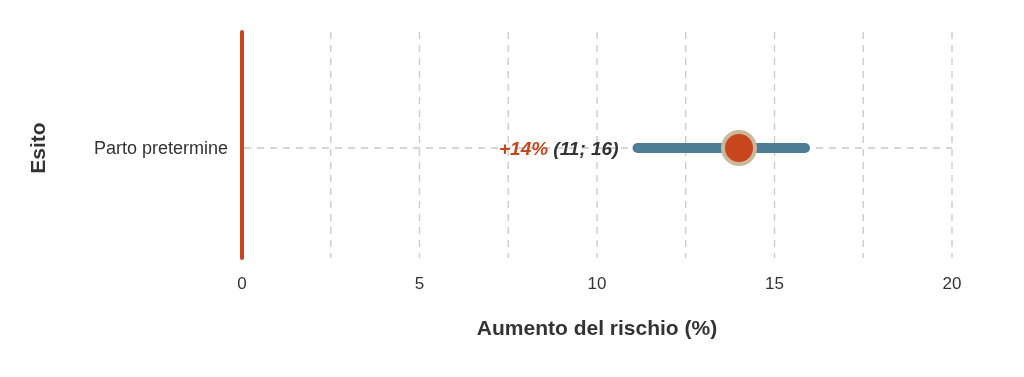  I want to click on y-axis-title: Esito, so click(37, 148).